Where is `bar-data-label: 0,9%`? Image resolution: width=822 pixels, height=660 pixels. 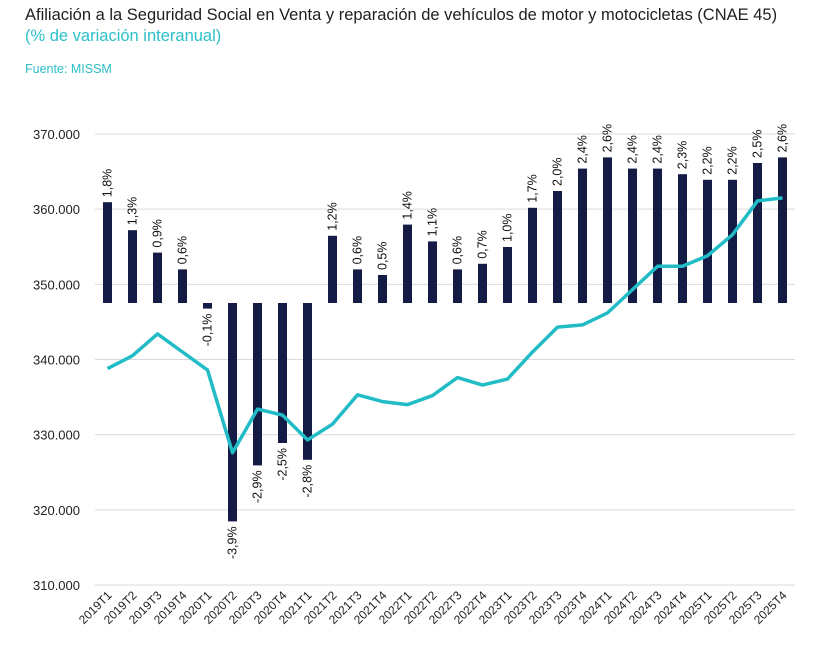
bar-data-label: 0,9% is located at coordinates (158, 233).